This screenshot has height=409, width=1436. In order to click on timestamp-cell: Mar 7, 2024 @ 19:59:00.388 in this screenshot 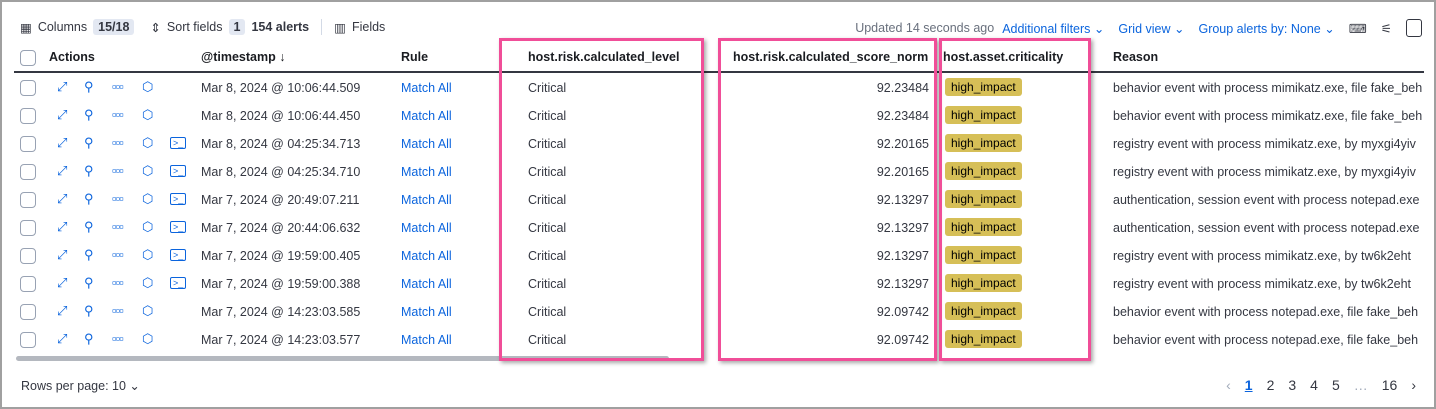, I will do `click(281, 284)`.